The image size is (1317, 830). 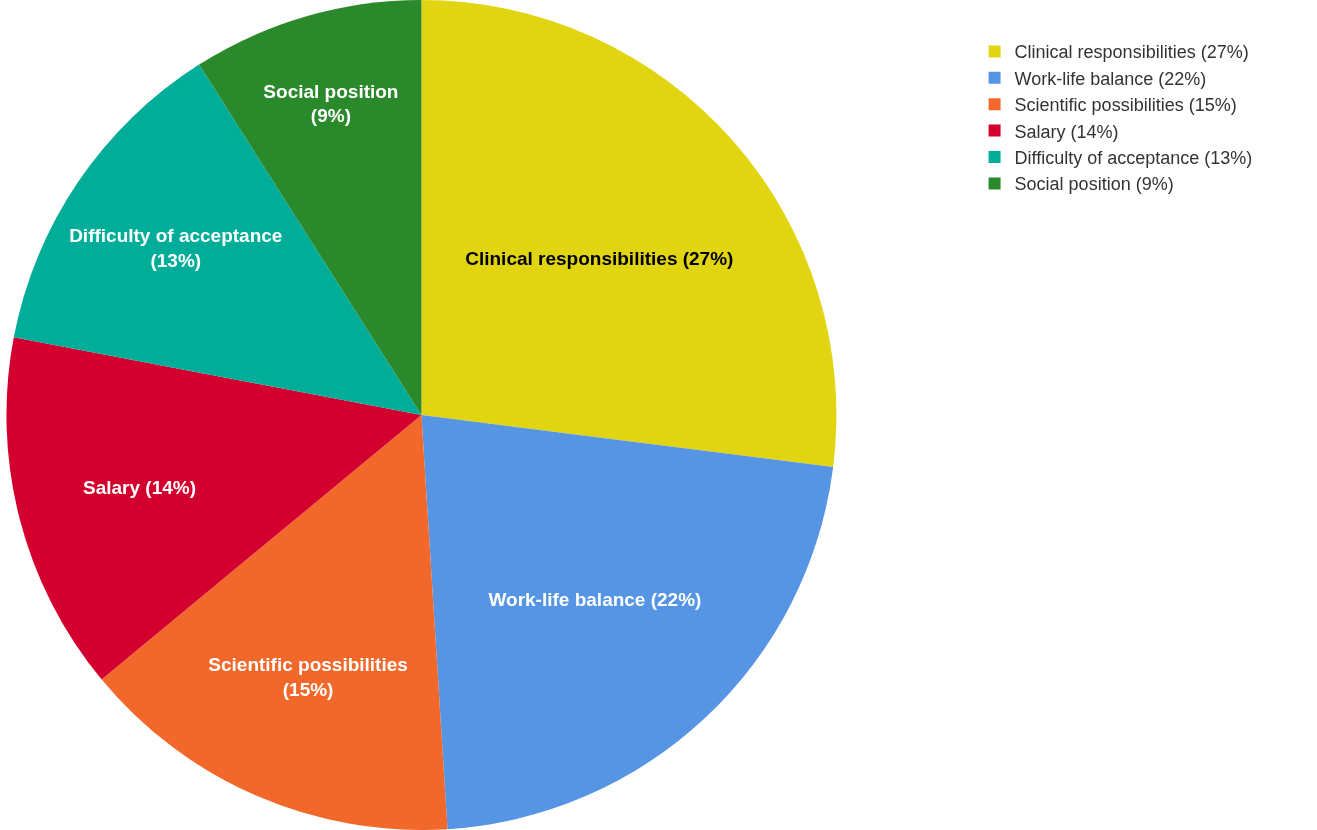 What do you see at coordinates (1066, 131) in the screenshot?
I see `legend-label: Salary (14%)` at bounding box center [1066, 131].